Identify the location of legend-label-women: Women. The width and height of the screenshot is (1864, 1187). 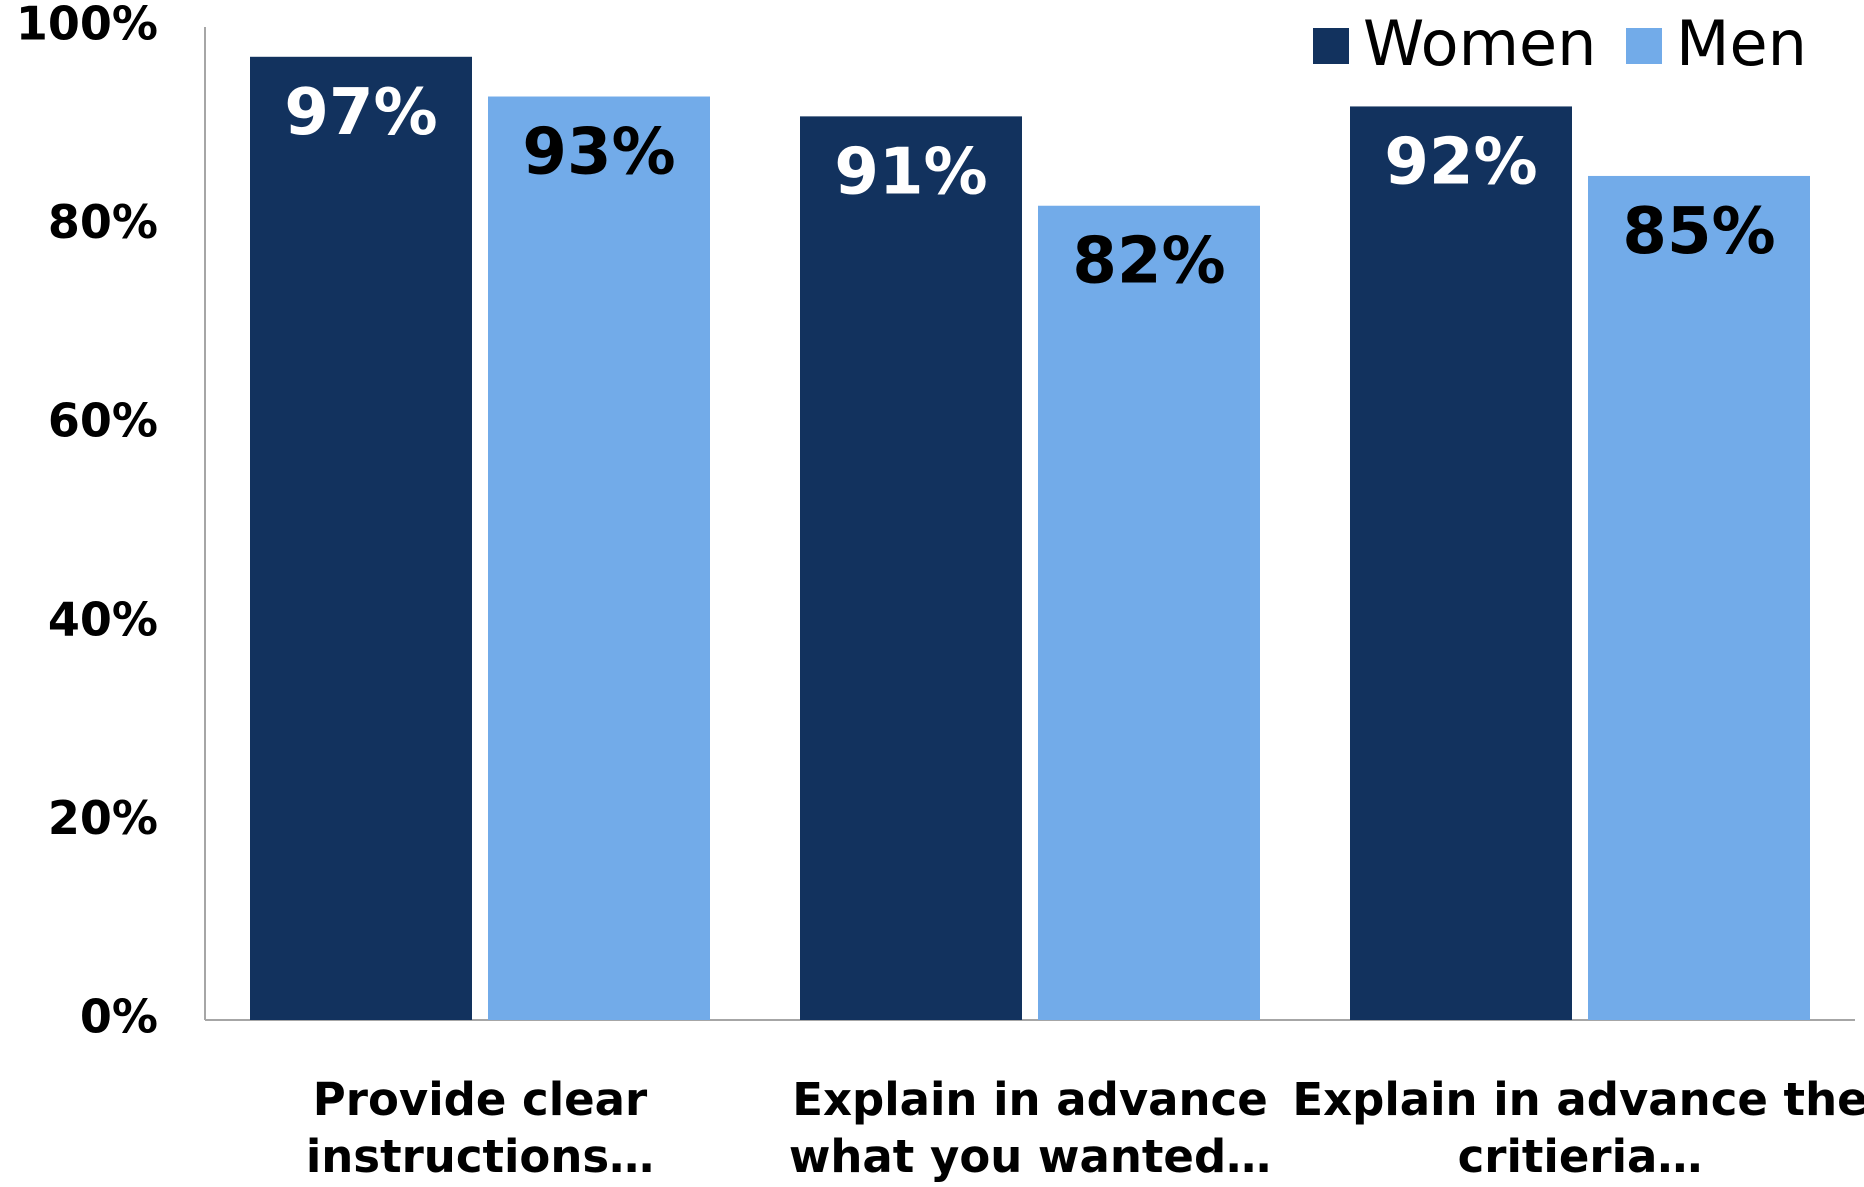
(1479, 43).